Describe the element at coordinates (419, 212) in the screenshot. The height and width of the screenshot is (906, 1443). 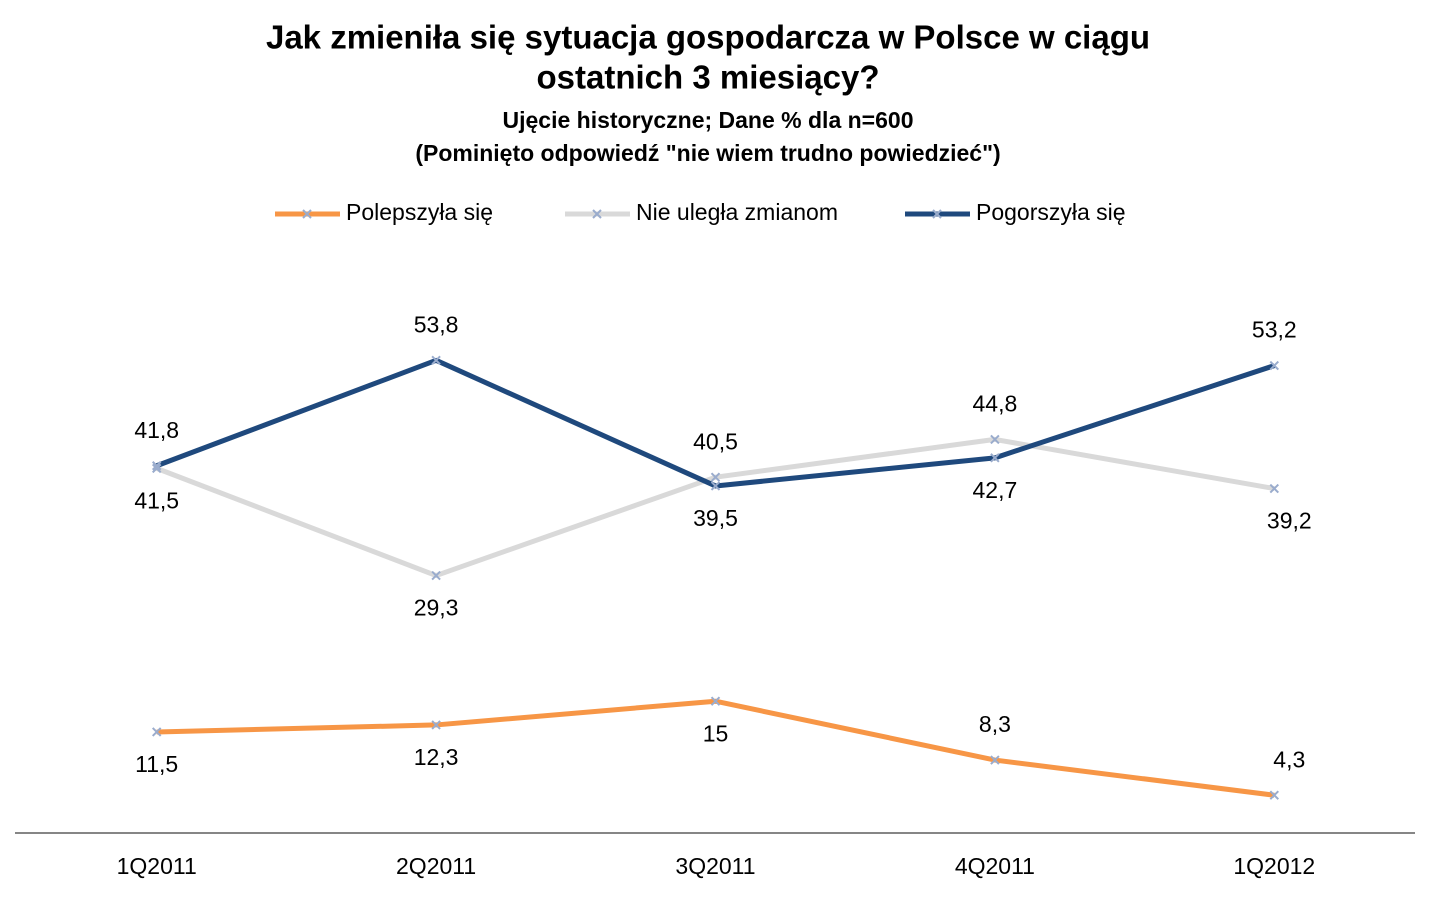
I see `legend-label: Polepszyła się` at that location.